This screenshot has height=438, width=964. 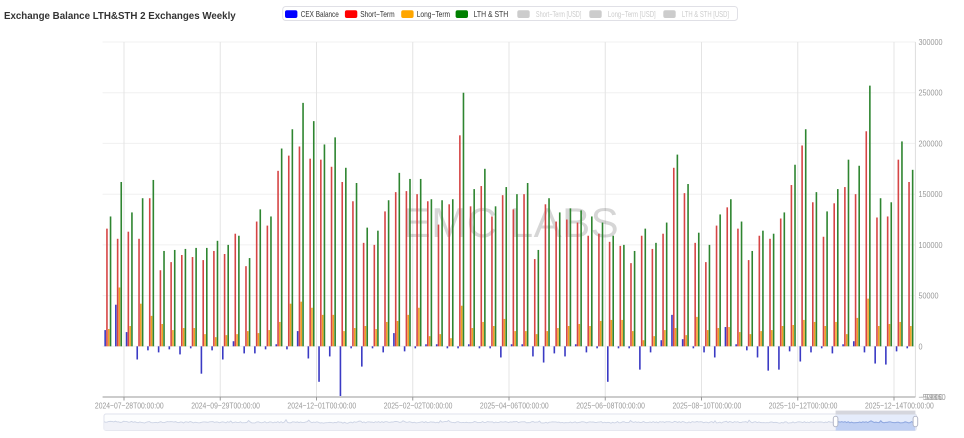 I want to click on svg-text: 2024−07−28T00:00:00, so click(x=129, y=406).